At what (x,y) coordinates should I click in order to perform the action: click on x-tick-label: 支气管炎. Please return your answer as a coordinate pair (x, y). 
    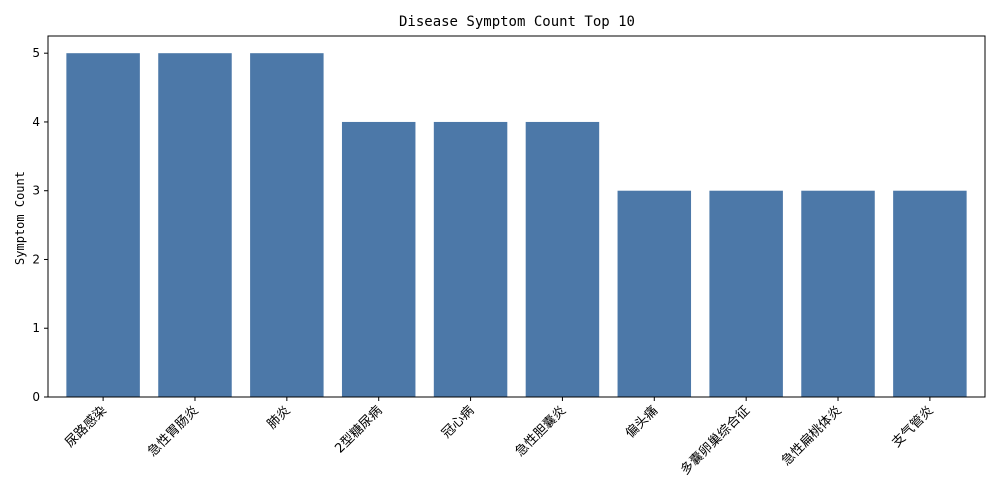
    Looking at the image, I should click on (913, 427).